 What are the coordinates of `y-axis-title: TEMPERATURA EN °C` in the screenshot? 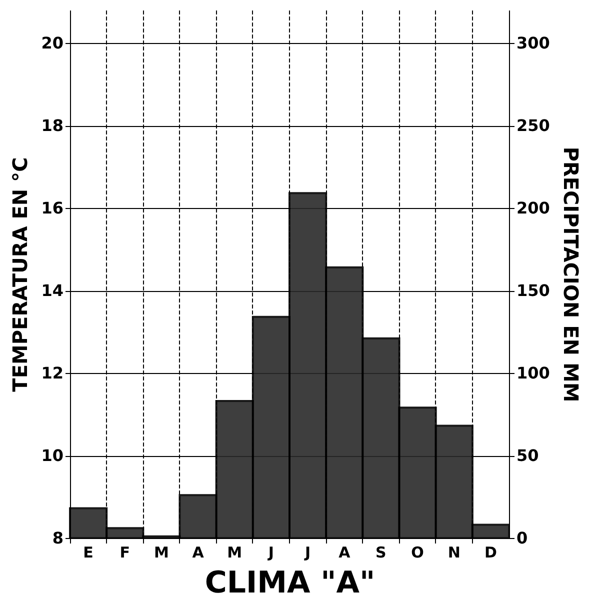 It's located at (20, 274).